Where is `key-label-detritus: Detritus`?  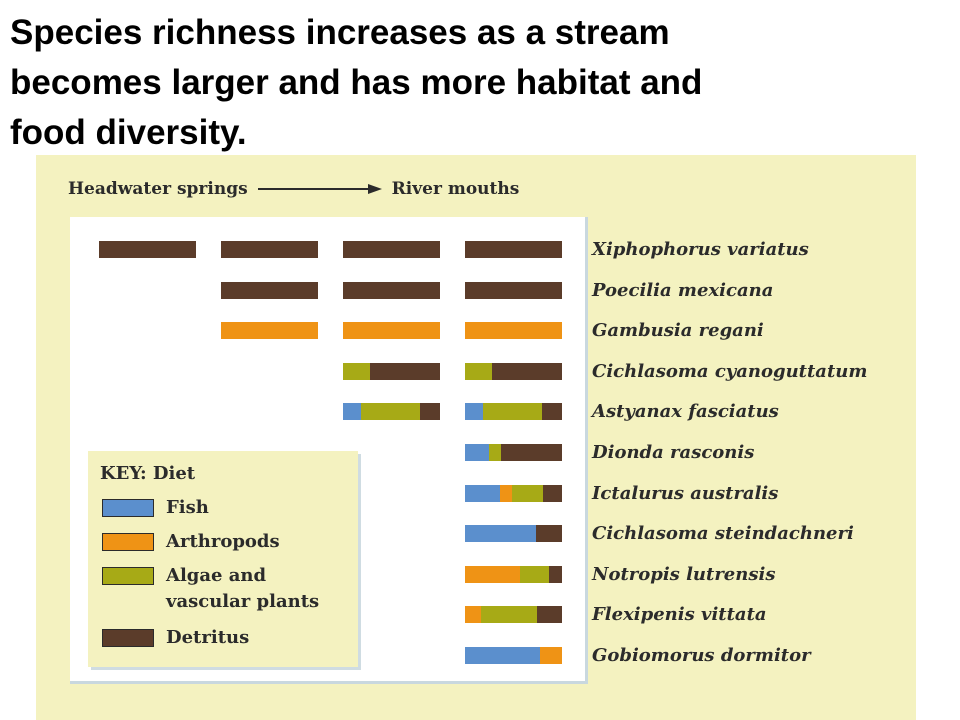 key-label-detritus: Detritus is located at coordinates (207, 638).